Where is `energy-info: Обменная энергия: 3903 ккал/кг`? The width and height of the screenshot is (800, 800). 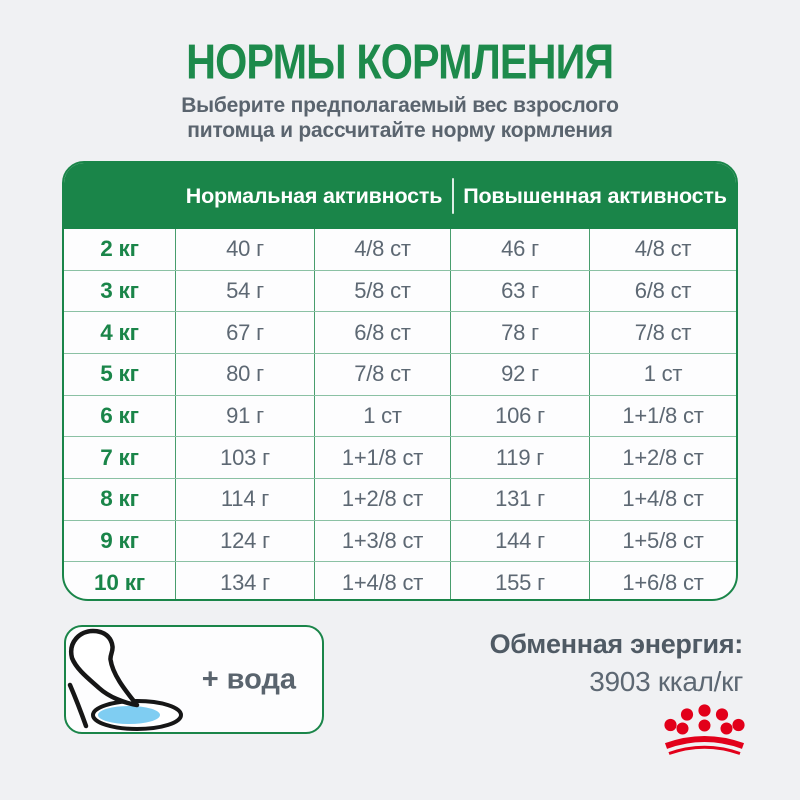
energy-info: Обменная энергия: 3903 ккал/кг is located at coordinates (616, 663).